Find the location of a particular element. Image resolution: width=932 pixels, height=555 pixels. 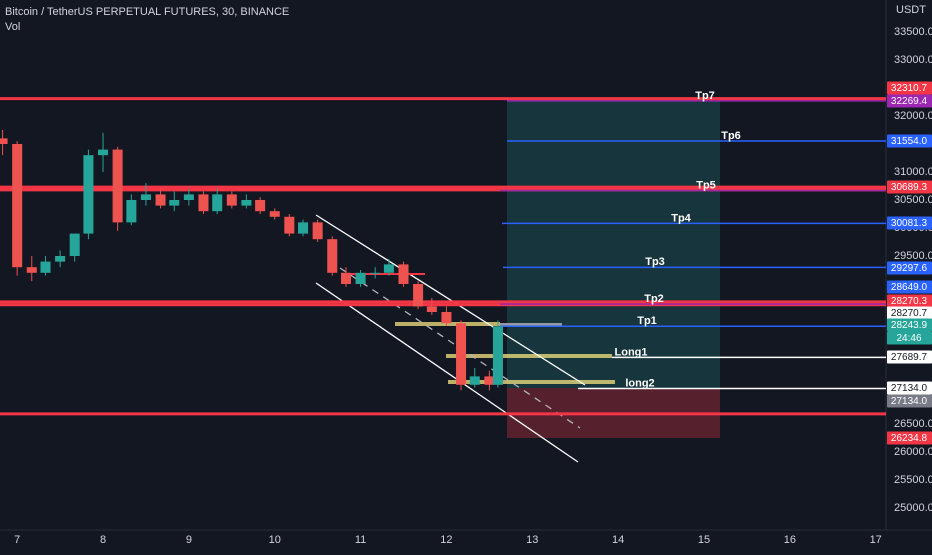

y-tick-label: 32000.0 is located at coordinates (913, 116).